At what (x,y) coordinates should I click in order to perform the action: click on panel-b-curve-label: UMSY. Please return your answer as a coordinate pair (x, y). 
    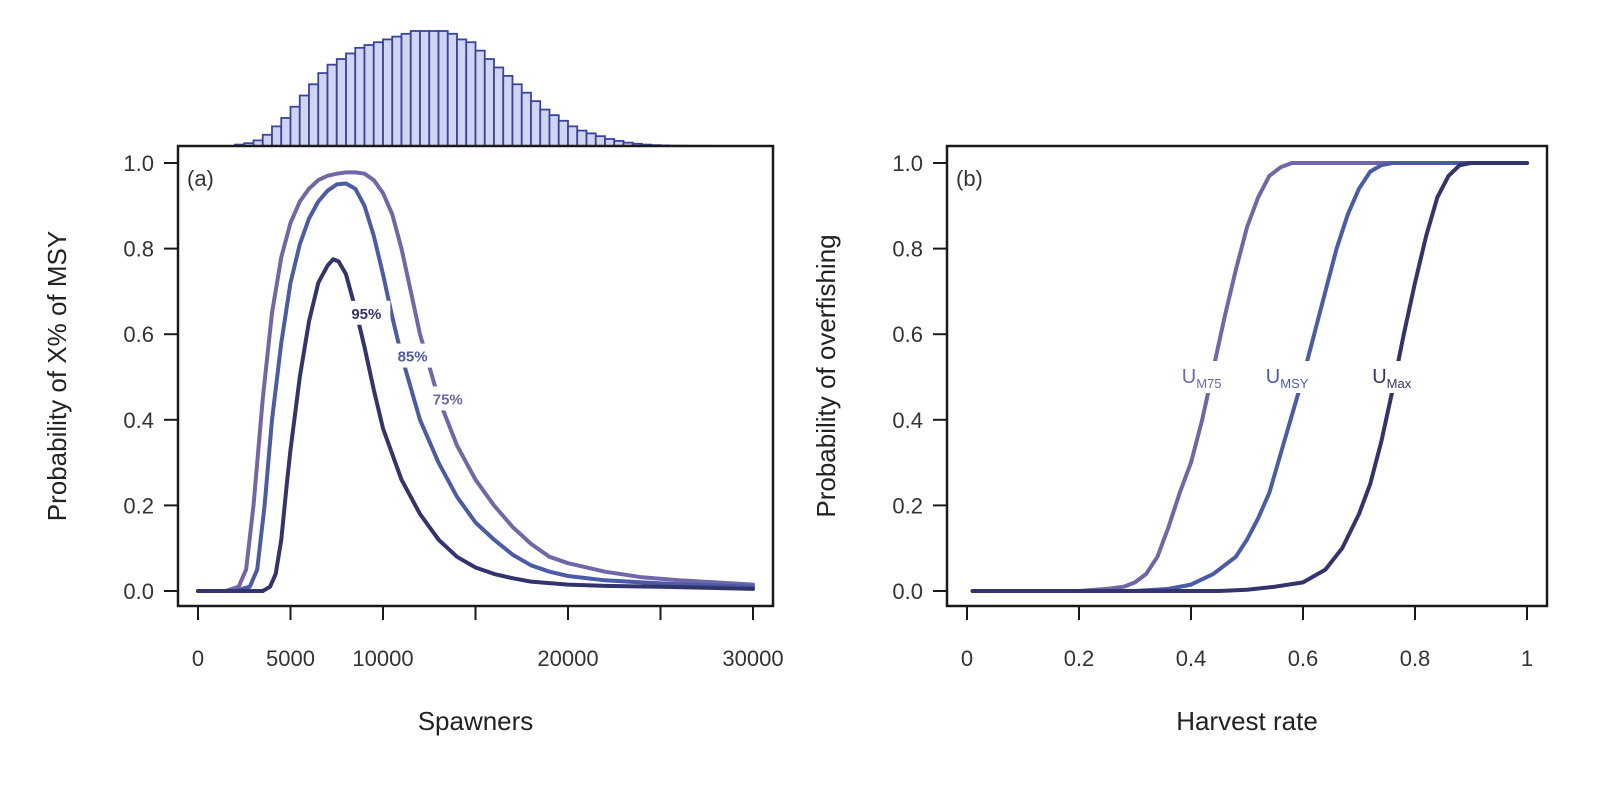
    Looking at the image, I should click on (1287, 378).